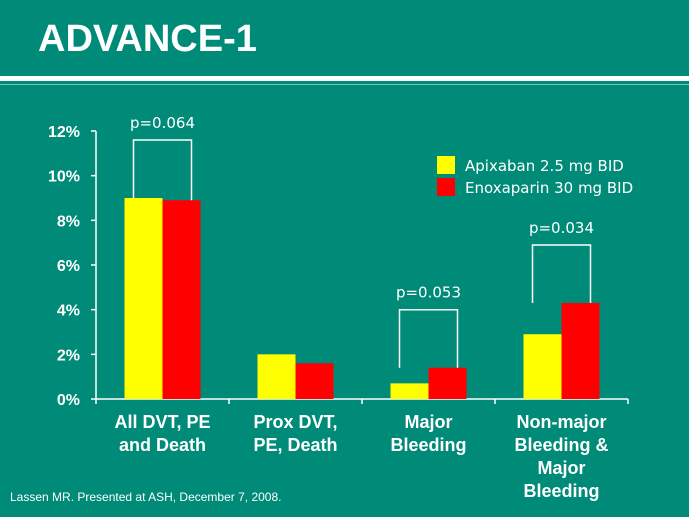  What do you see at coordinates (64, 177) in the screenshot?
I see `y-tick-label: 10%` at bounding box center [64, 177].